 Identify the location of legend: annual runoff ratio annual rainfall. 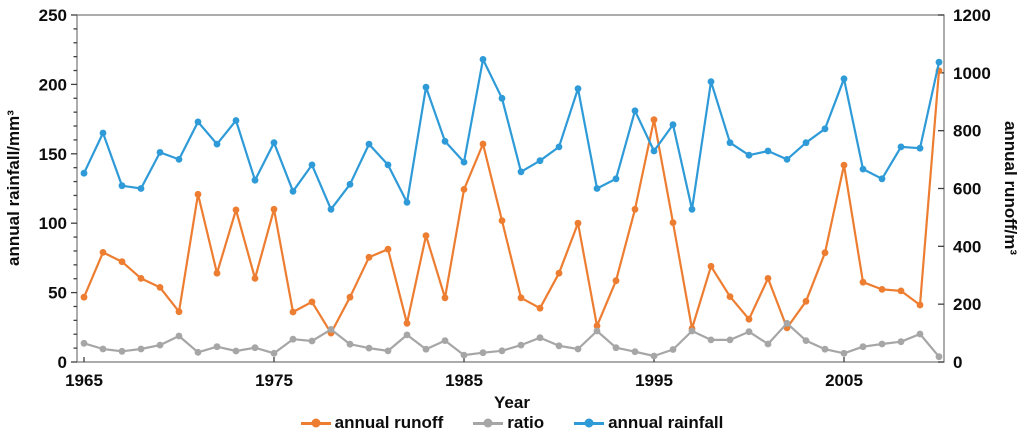
(512, 423).